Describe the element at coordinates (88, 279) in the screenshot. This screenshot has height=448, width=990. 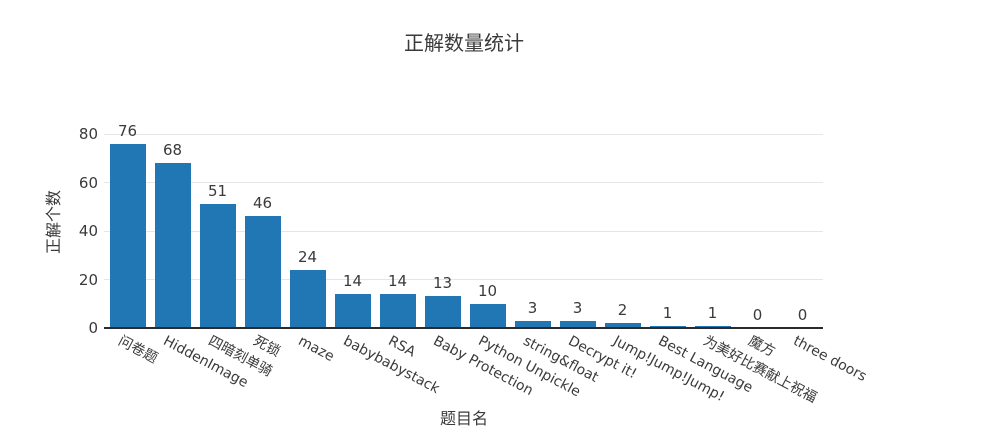
I see `y-tick-label: 20` at that location.